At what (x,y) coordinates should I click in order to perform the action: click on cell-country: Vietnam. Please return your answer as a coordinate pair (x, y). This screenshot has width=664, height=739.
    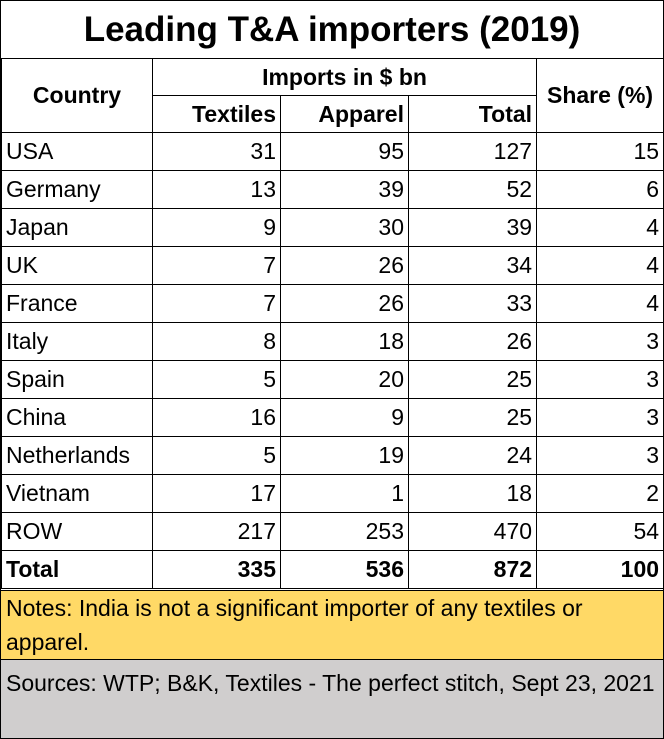
    Looking at the image, I should click on (77, 493).